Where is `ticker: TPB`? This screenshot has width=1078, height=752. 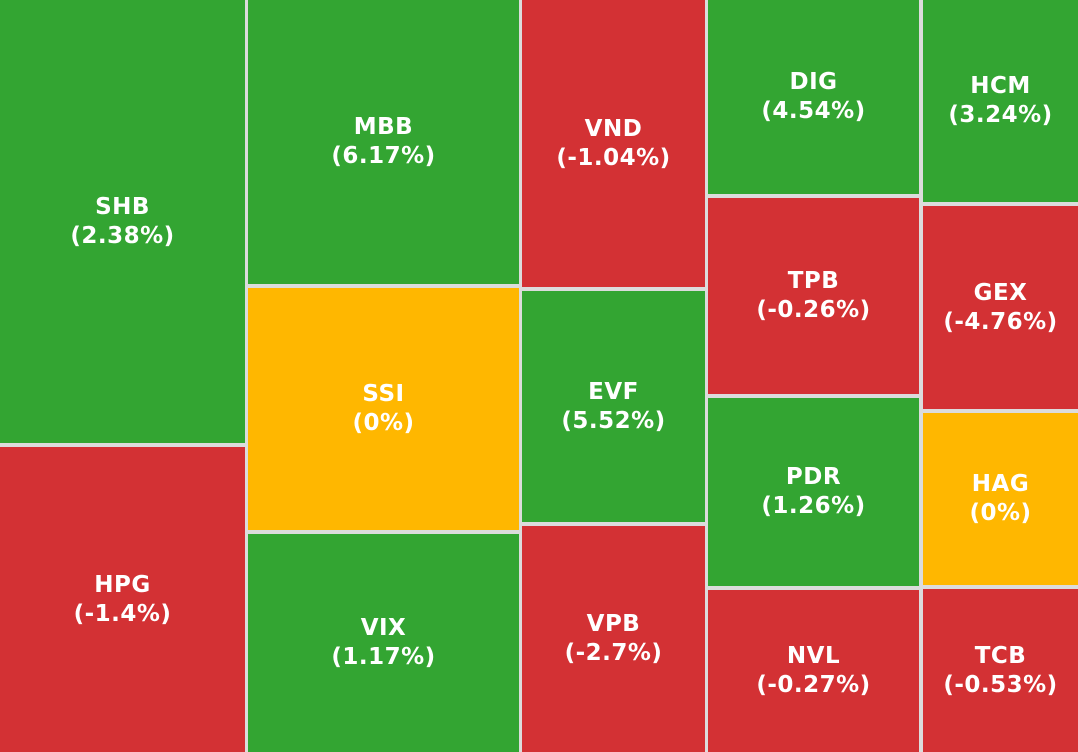 ticker: TPB is located at coordinates (813, 281).